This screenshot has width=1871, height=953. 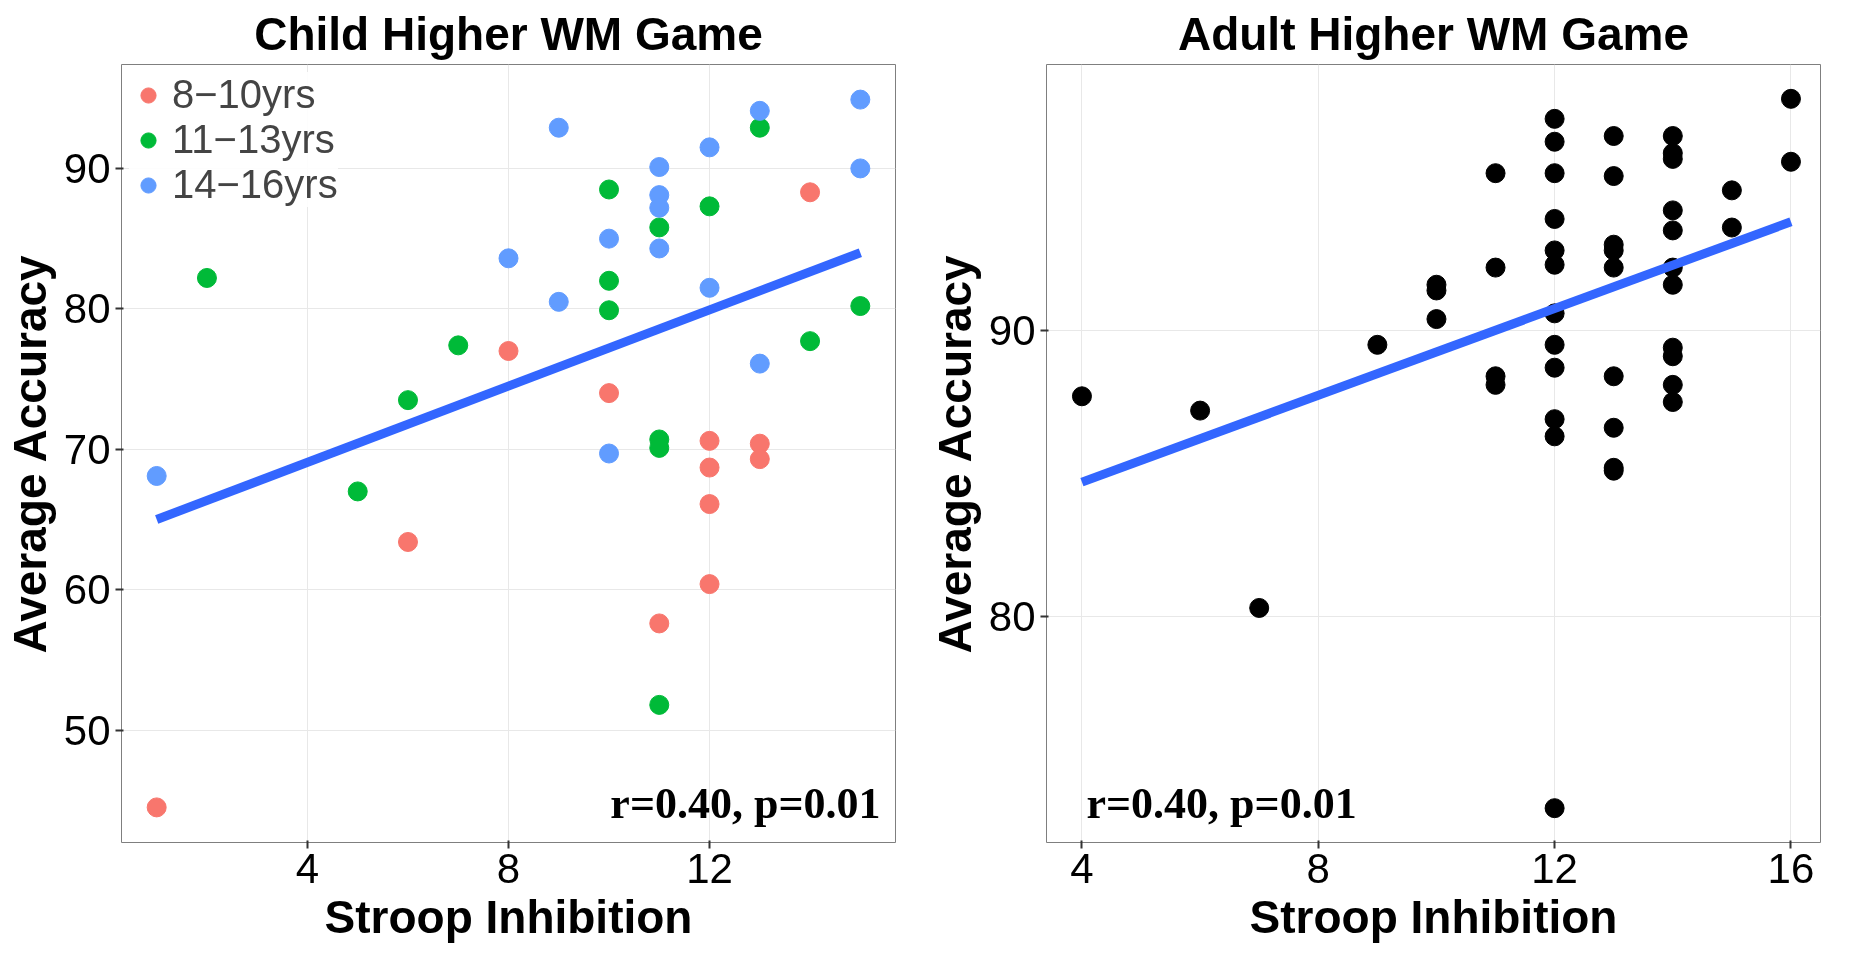 What do you see at coordinates (87, 730) in the screenshot?
I see `y-tick-label: 50` at bounding box center [87, 730].